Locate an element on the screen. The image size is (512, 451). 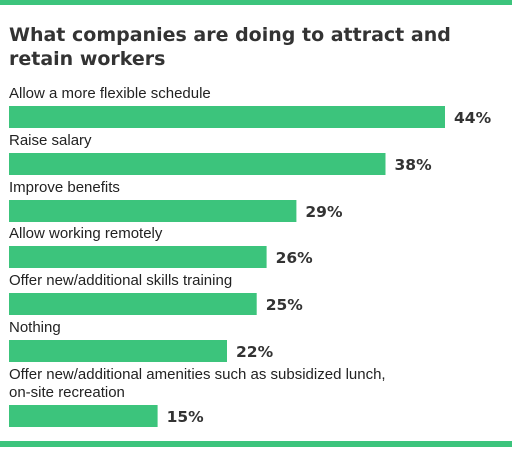
category-label: Nothing is located at coordinates (35, 327).